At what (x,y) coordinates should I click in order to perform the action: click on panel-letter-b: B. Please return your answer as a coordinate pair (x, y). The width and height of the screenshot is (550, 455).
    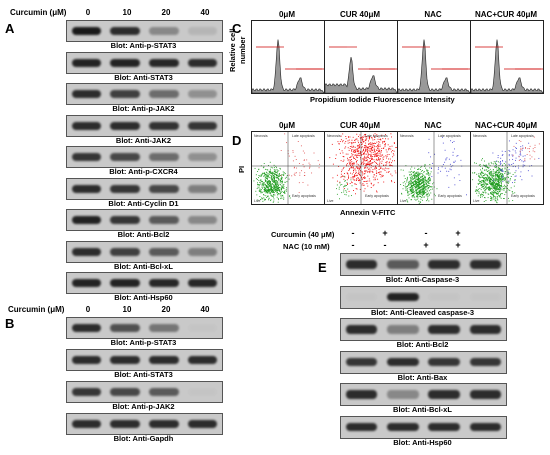
    Looking at the image, I should click on (10, 323).